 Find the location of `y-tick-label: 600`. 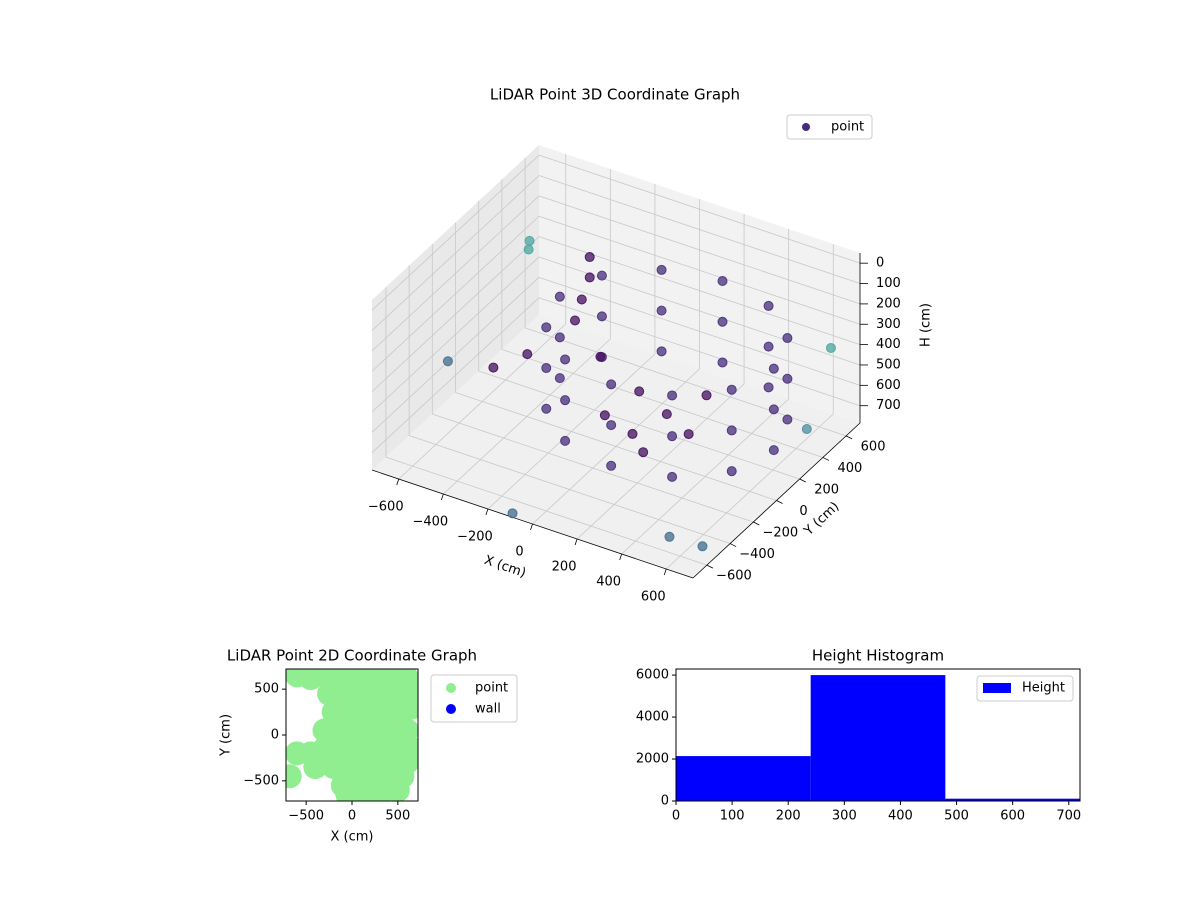

y-tick-label: 600 is located at coordinates (873, 446).